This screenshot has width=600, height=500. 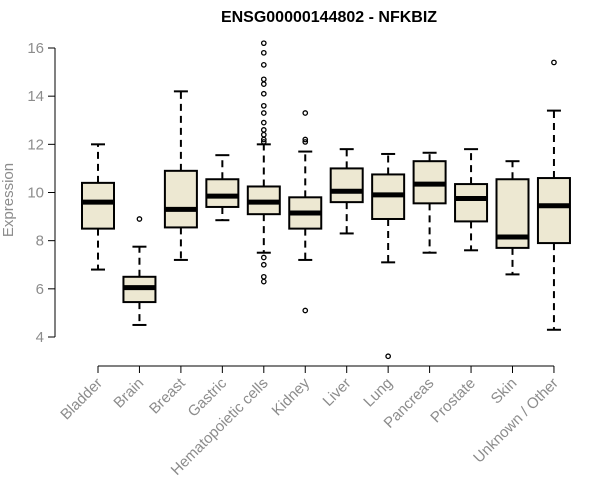 What do you see at coordinates (504, 391) in the screenshot?
I see `x-tick-label: Skin` at bounding box center [504, 391].